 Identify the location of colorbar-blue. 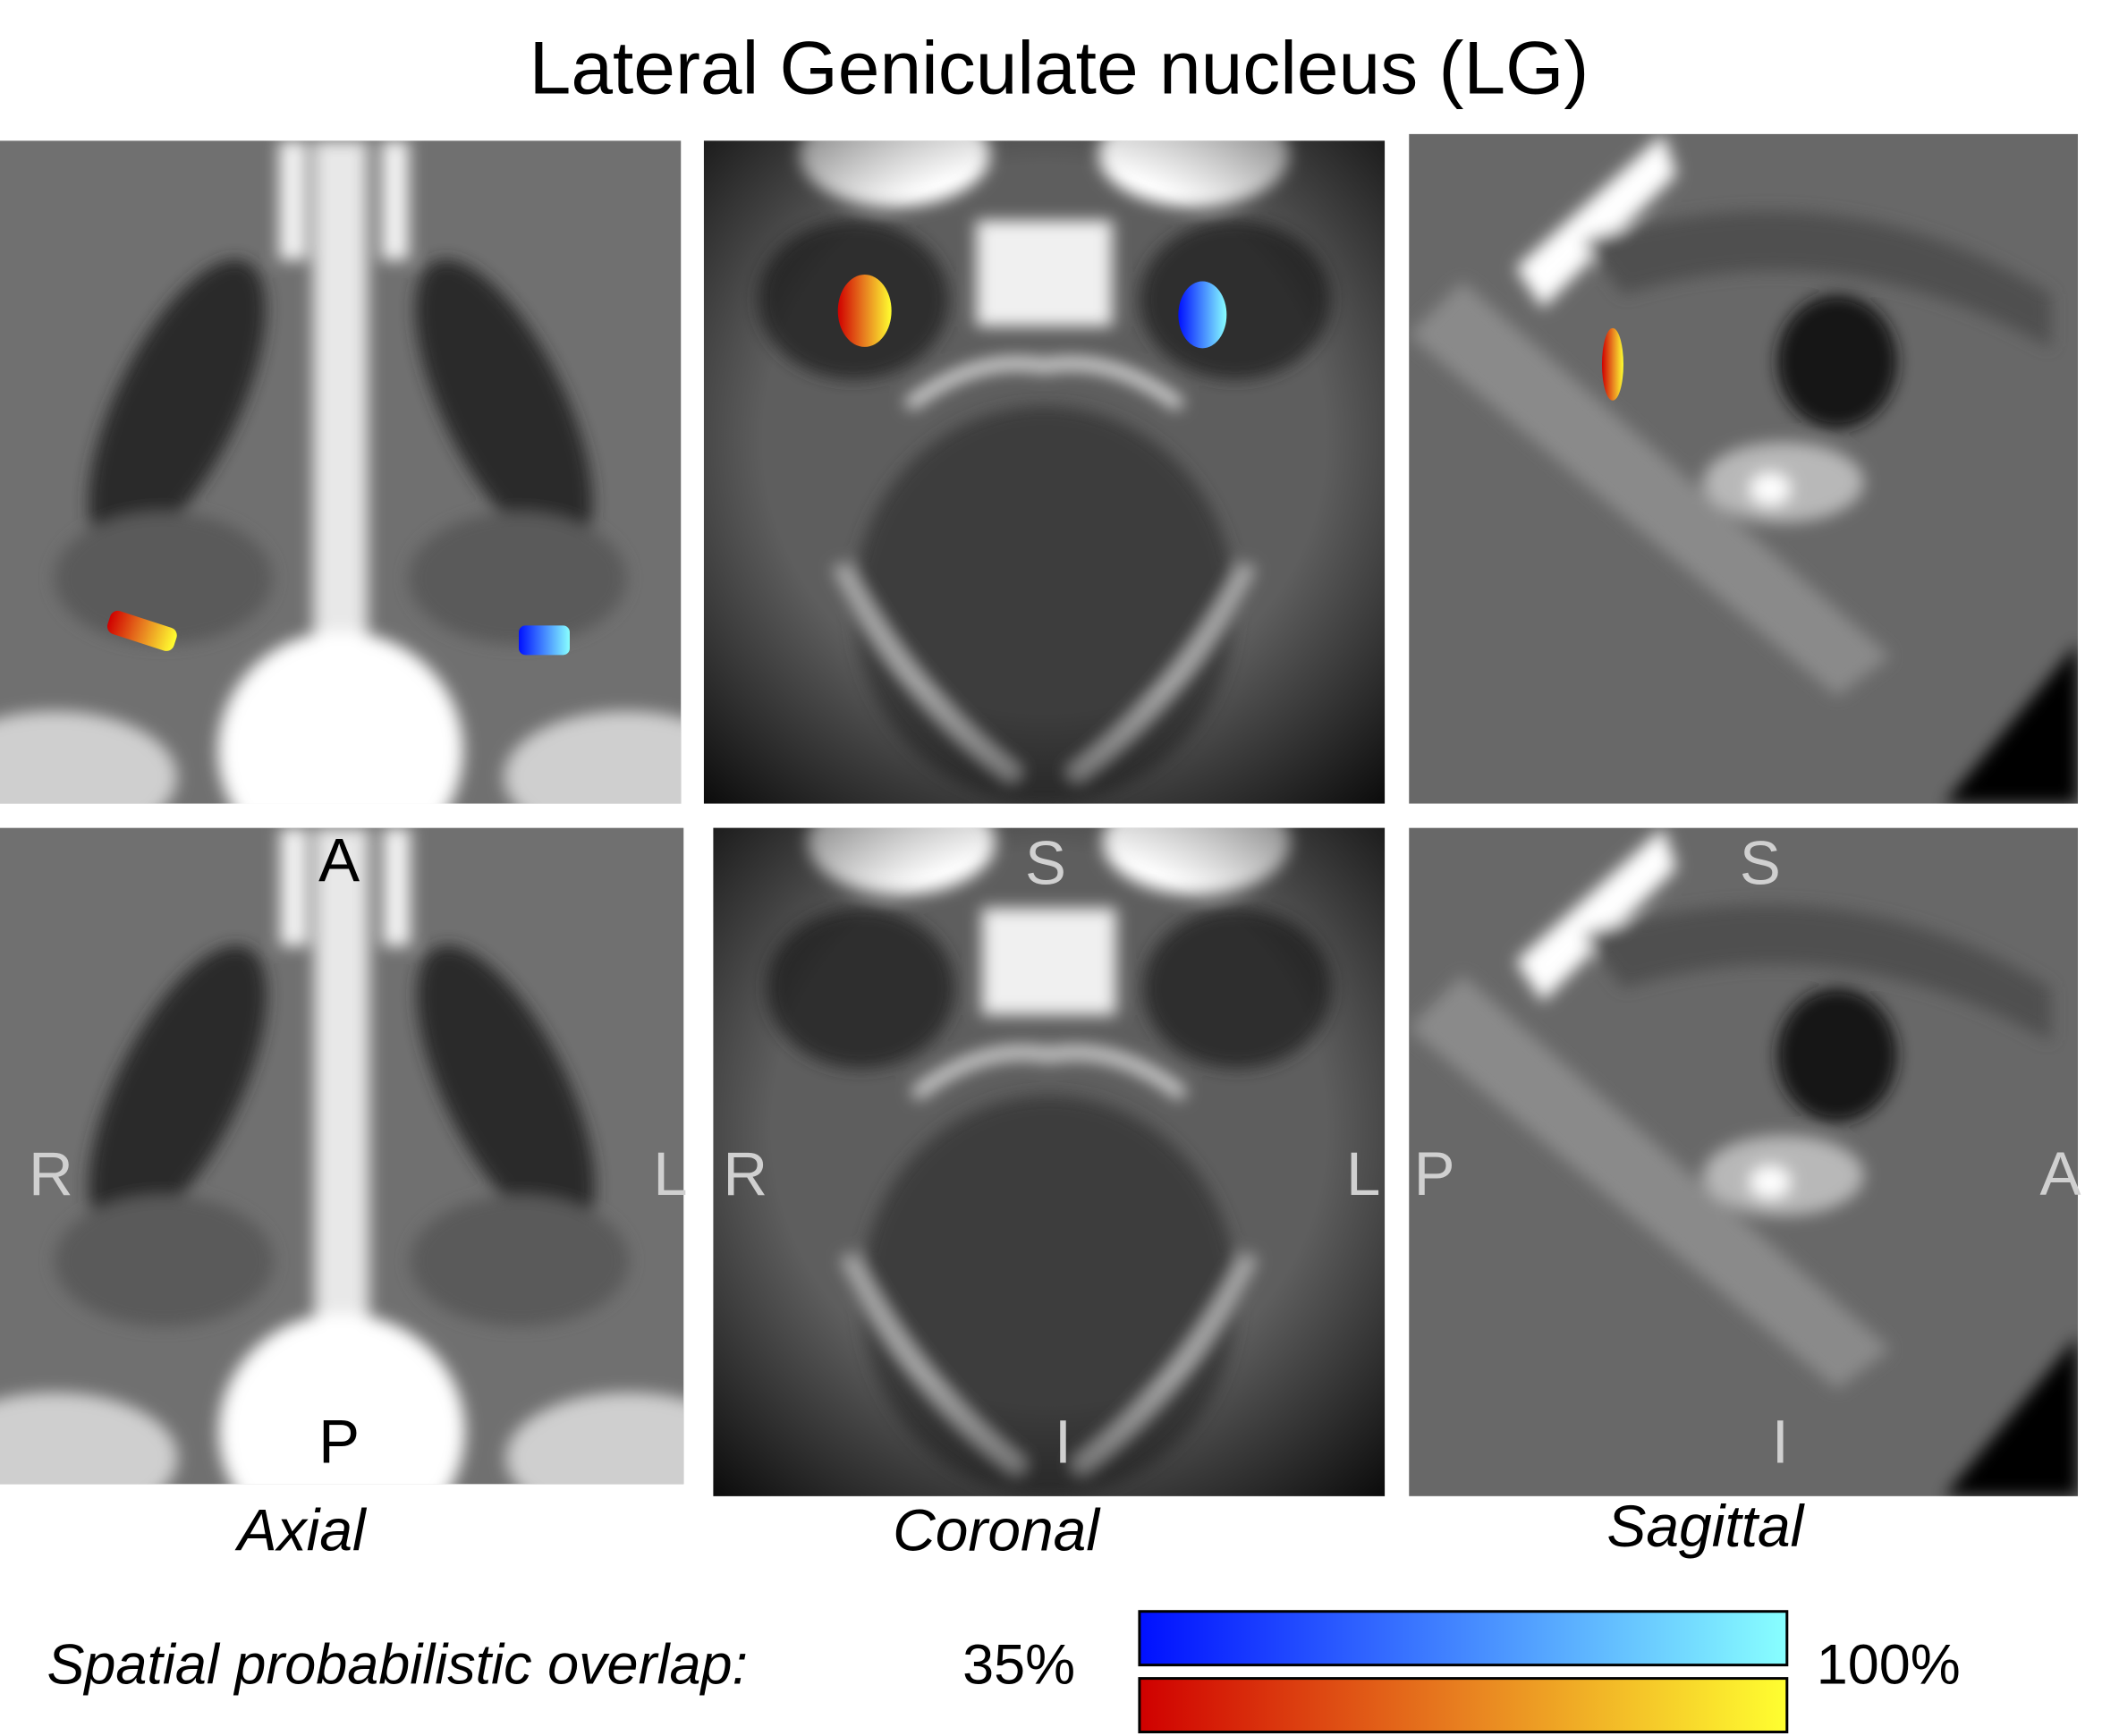
(1463, 1638).